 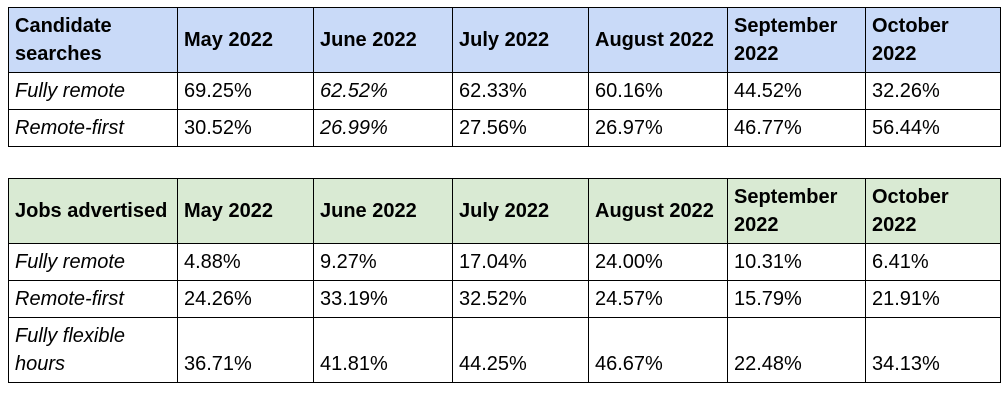 I want to click on data-cell: 15.79%, so click(x=796, y=299).